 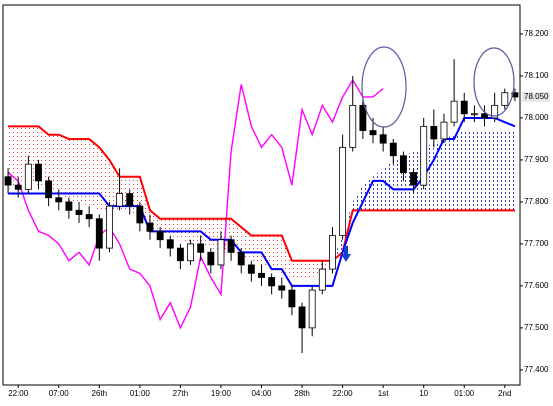 What do you see at coordinates (536, 327) in the screenshot?
I see `y-tick-label: 77.500` at bounding box center [536, 327].